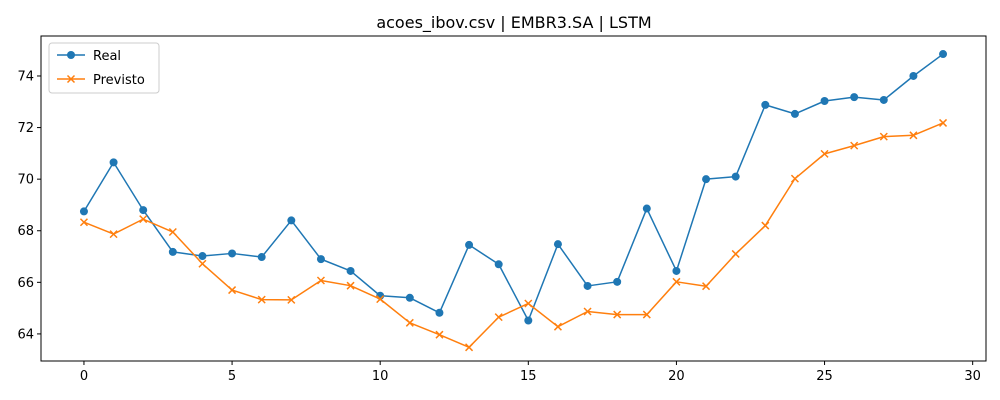  What do you see at coordinates (71, 79) in the screenshot?
I see `legend-marker-previsto` at bounding box center [71, 79].